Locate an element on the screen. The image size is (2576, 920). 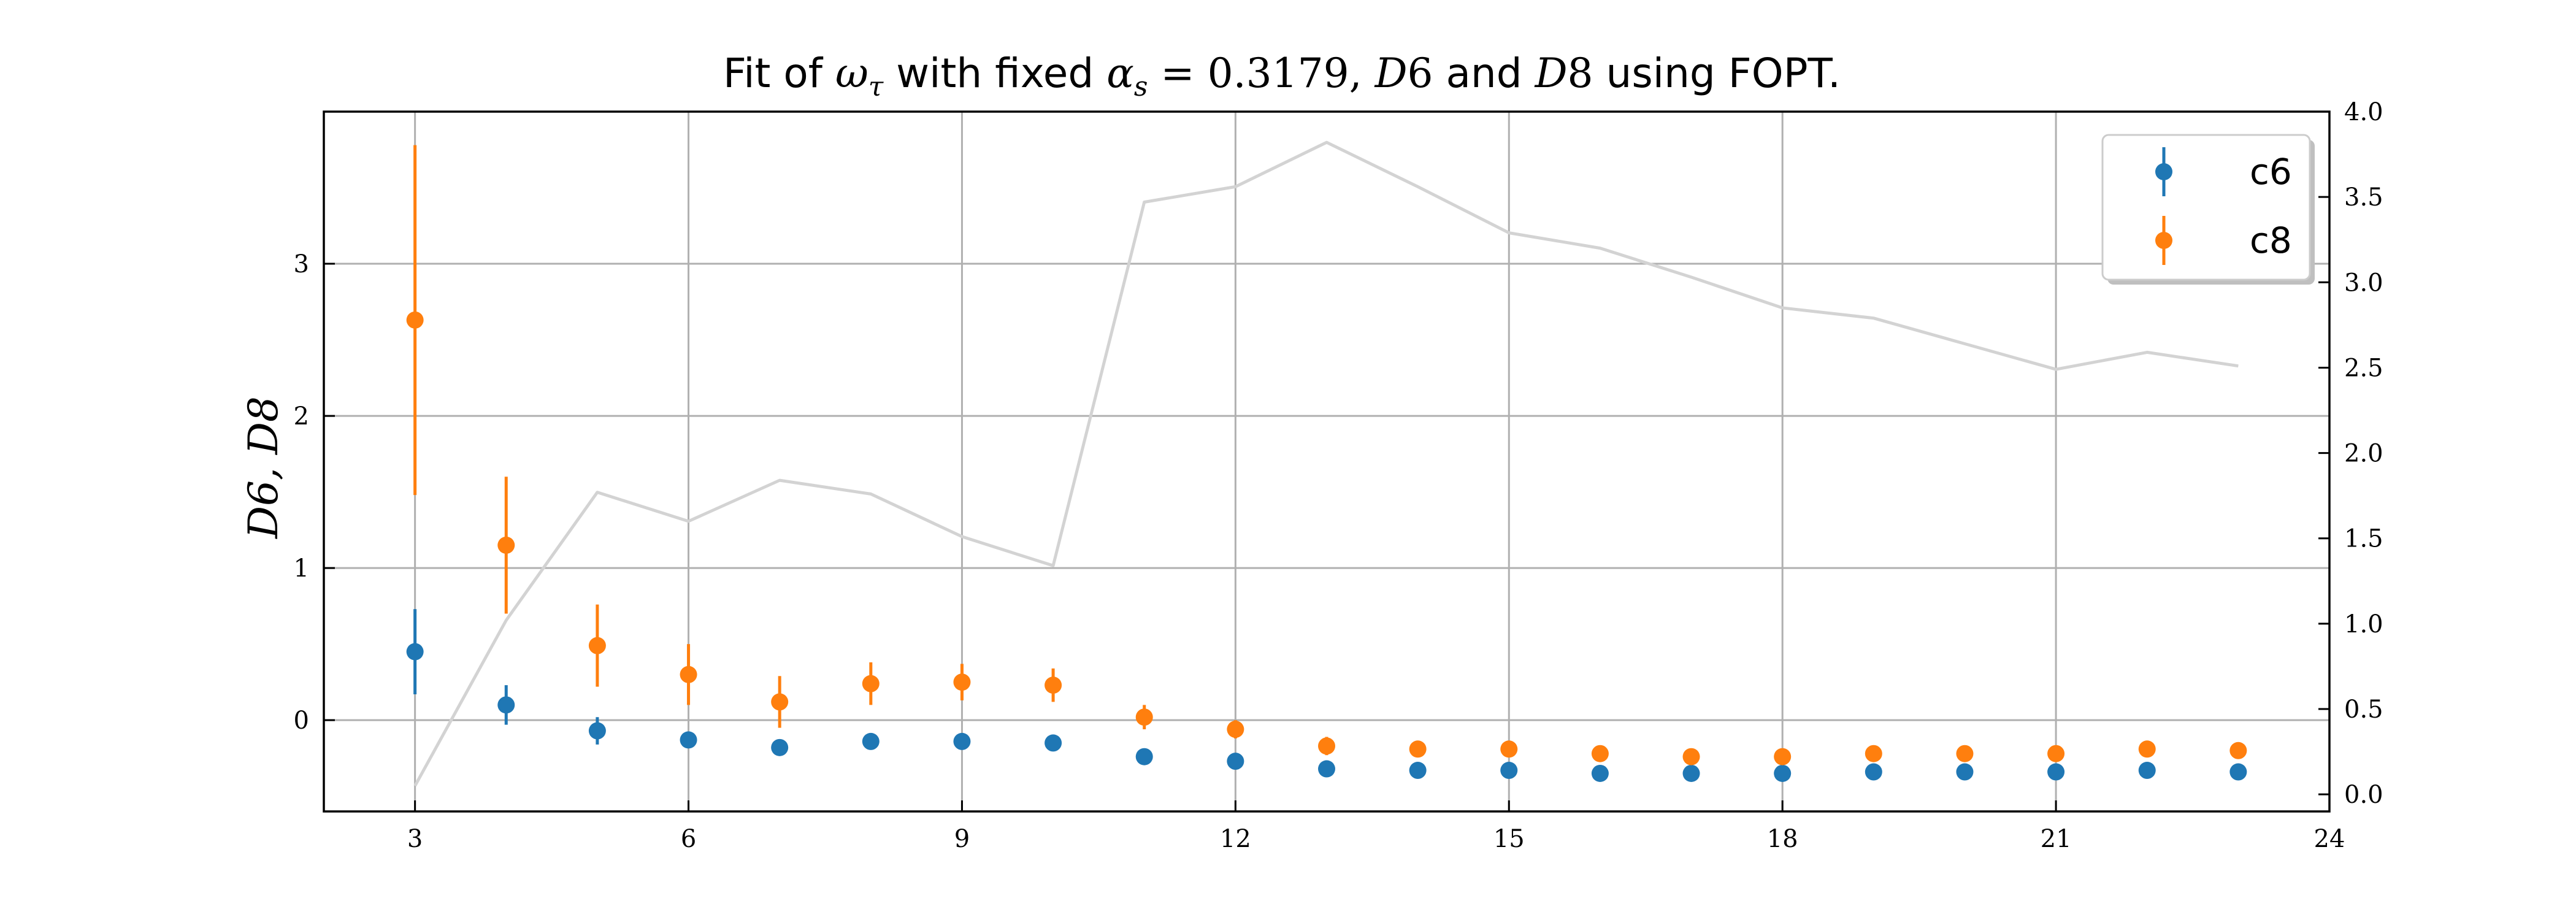
title-part: Fit of is located at coordinates (779, 73).